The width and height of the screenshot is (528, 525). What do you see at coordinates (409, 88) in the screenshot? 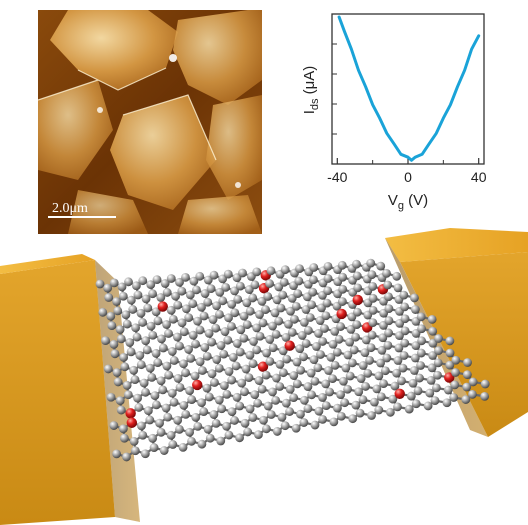
I see `transfer-curve-line` at bounding box center [409, 88].